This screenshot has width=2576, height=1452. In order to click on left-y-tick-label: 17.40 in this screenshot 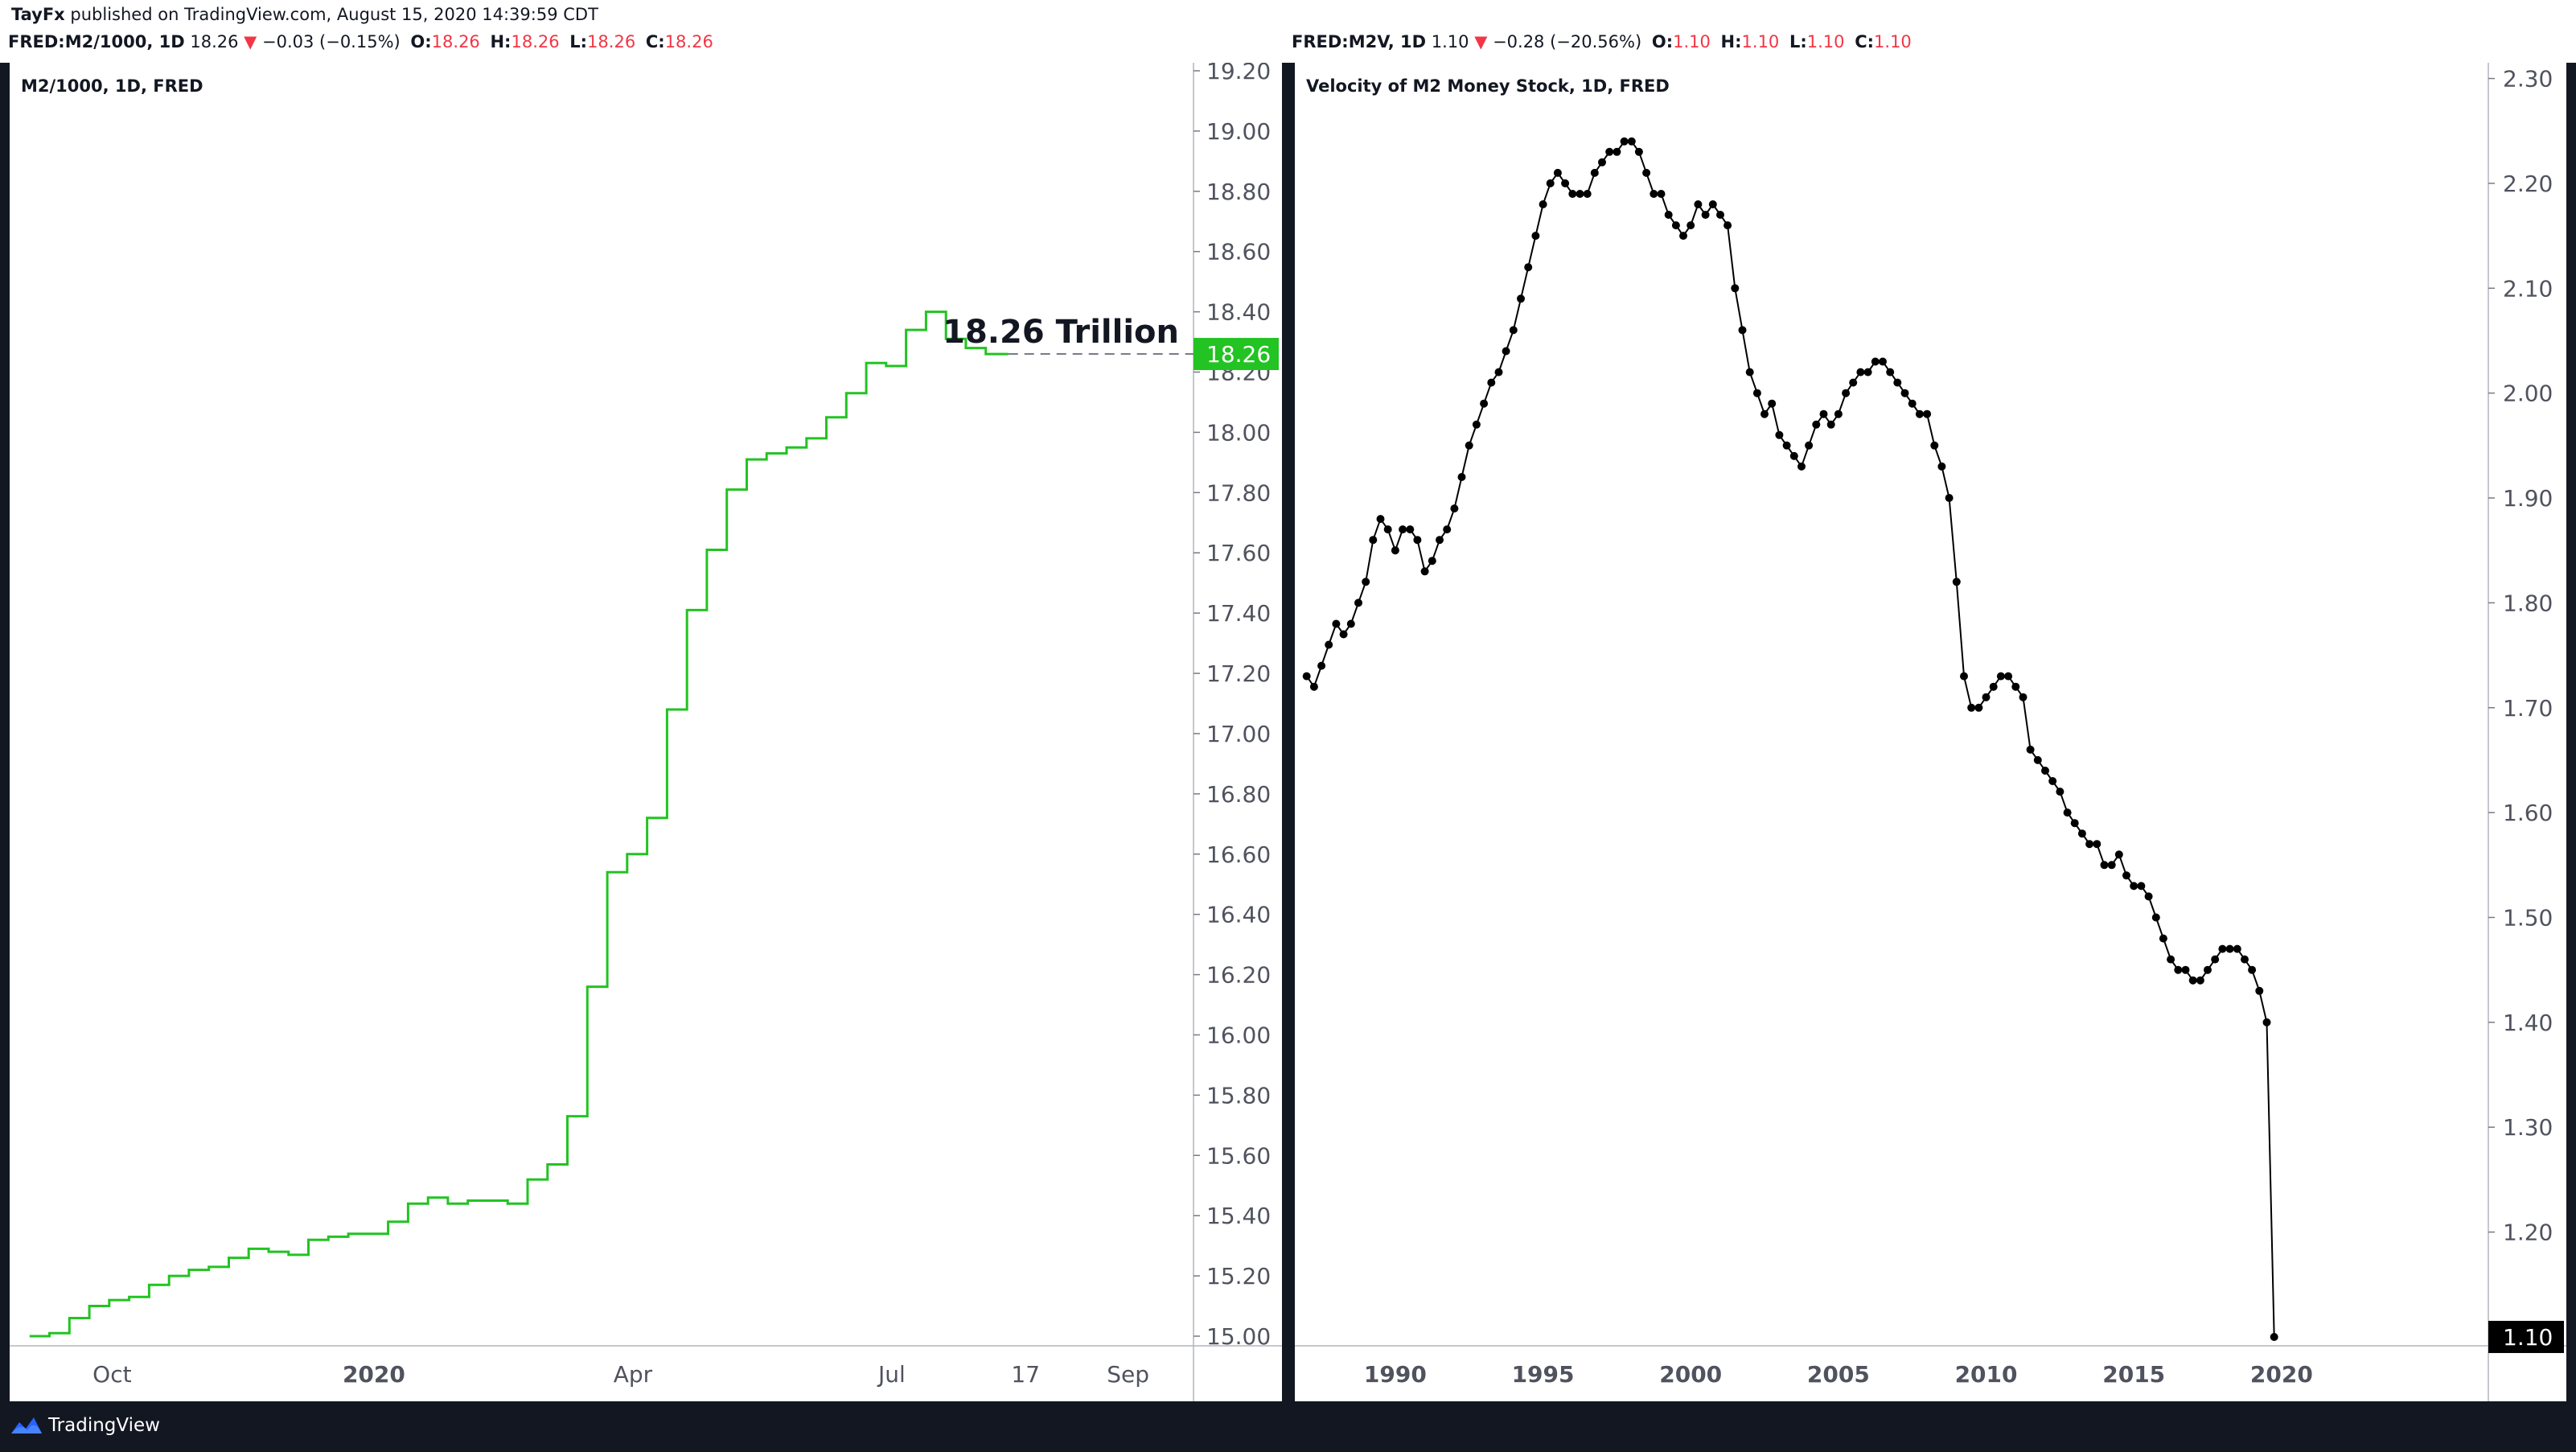, I will do `click(1238, 613)`.